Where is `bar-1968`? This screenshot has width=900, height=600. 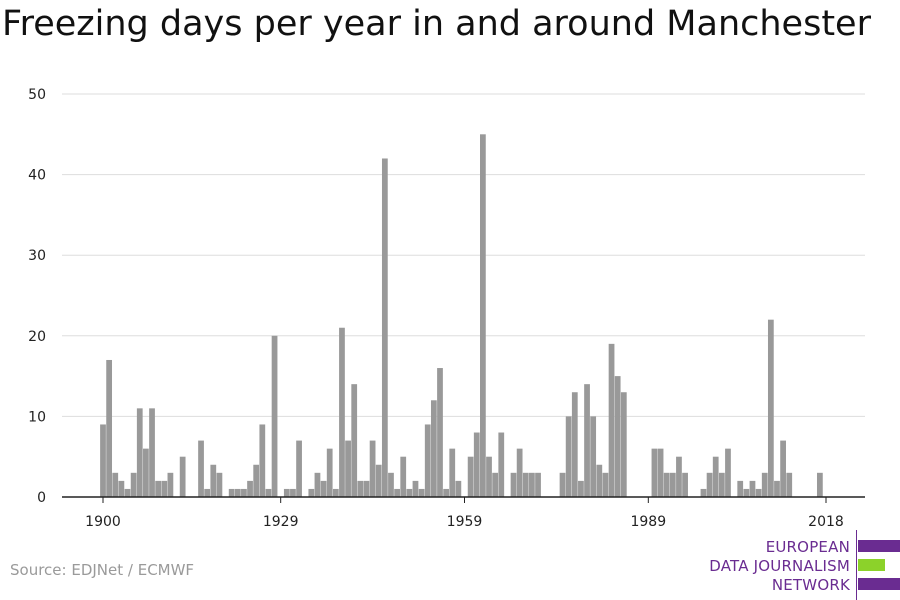
bar-1968 is located at coordinates (519, 472).